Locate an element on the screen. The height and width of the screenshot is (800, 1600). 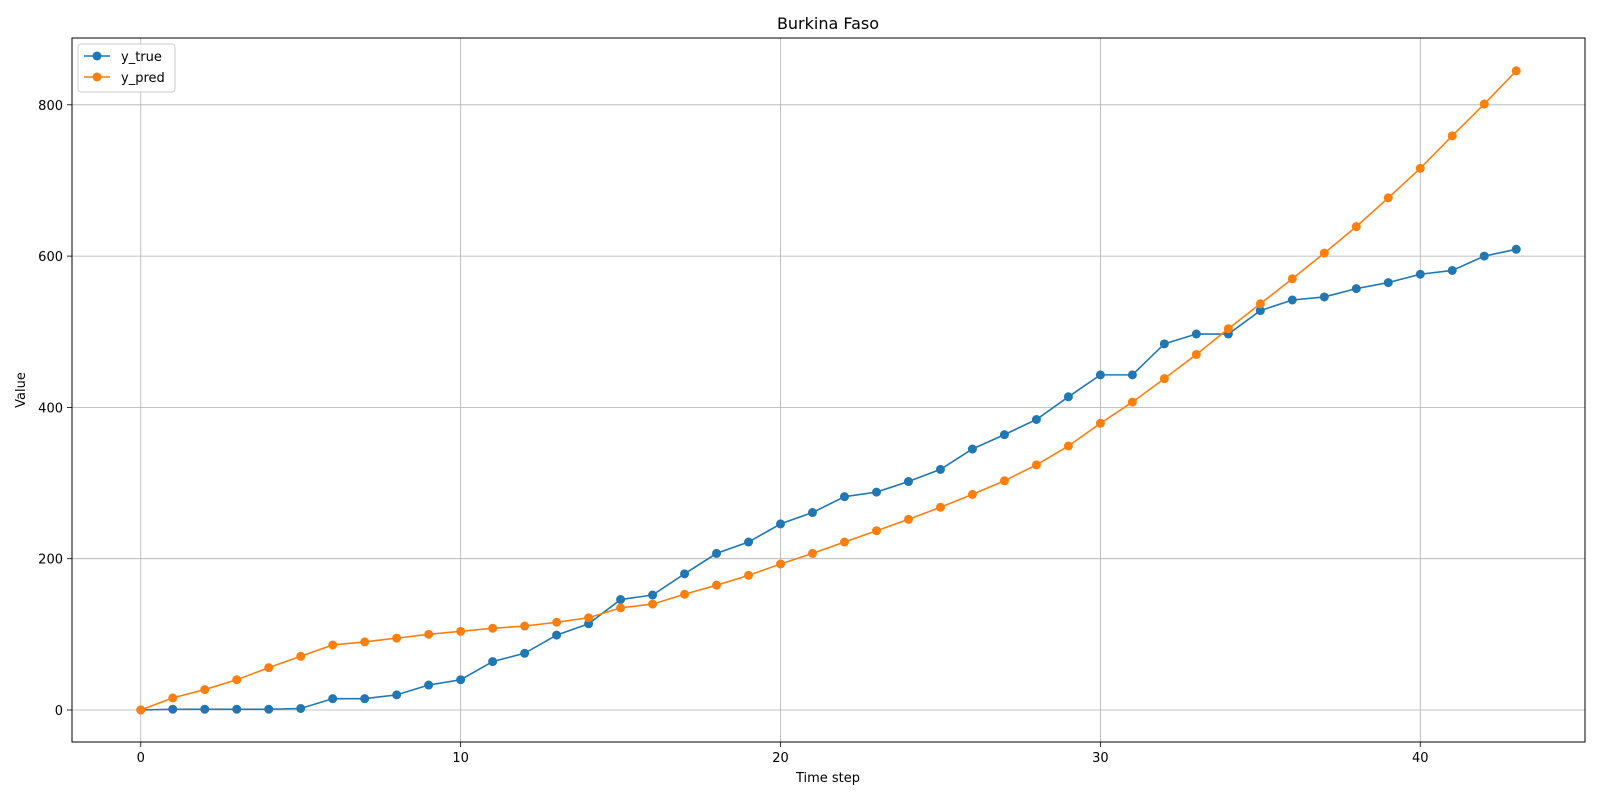
y-tick-label: 800 is located at coordinates (50, 106).